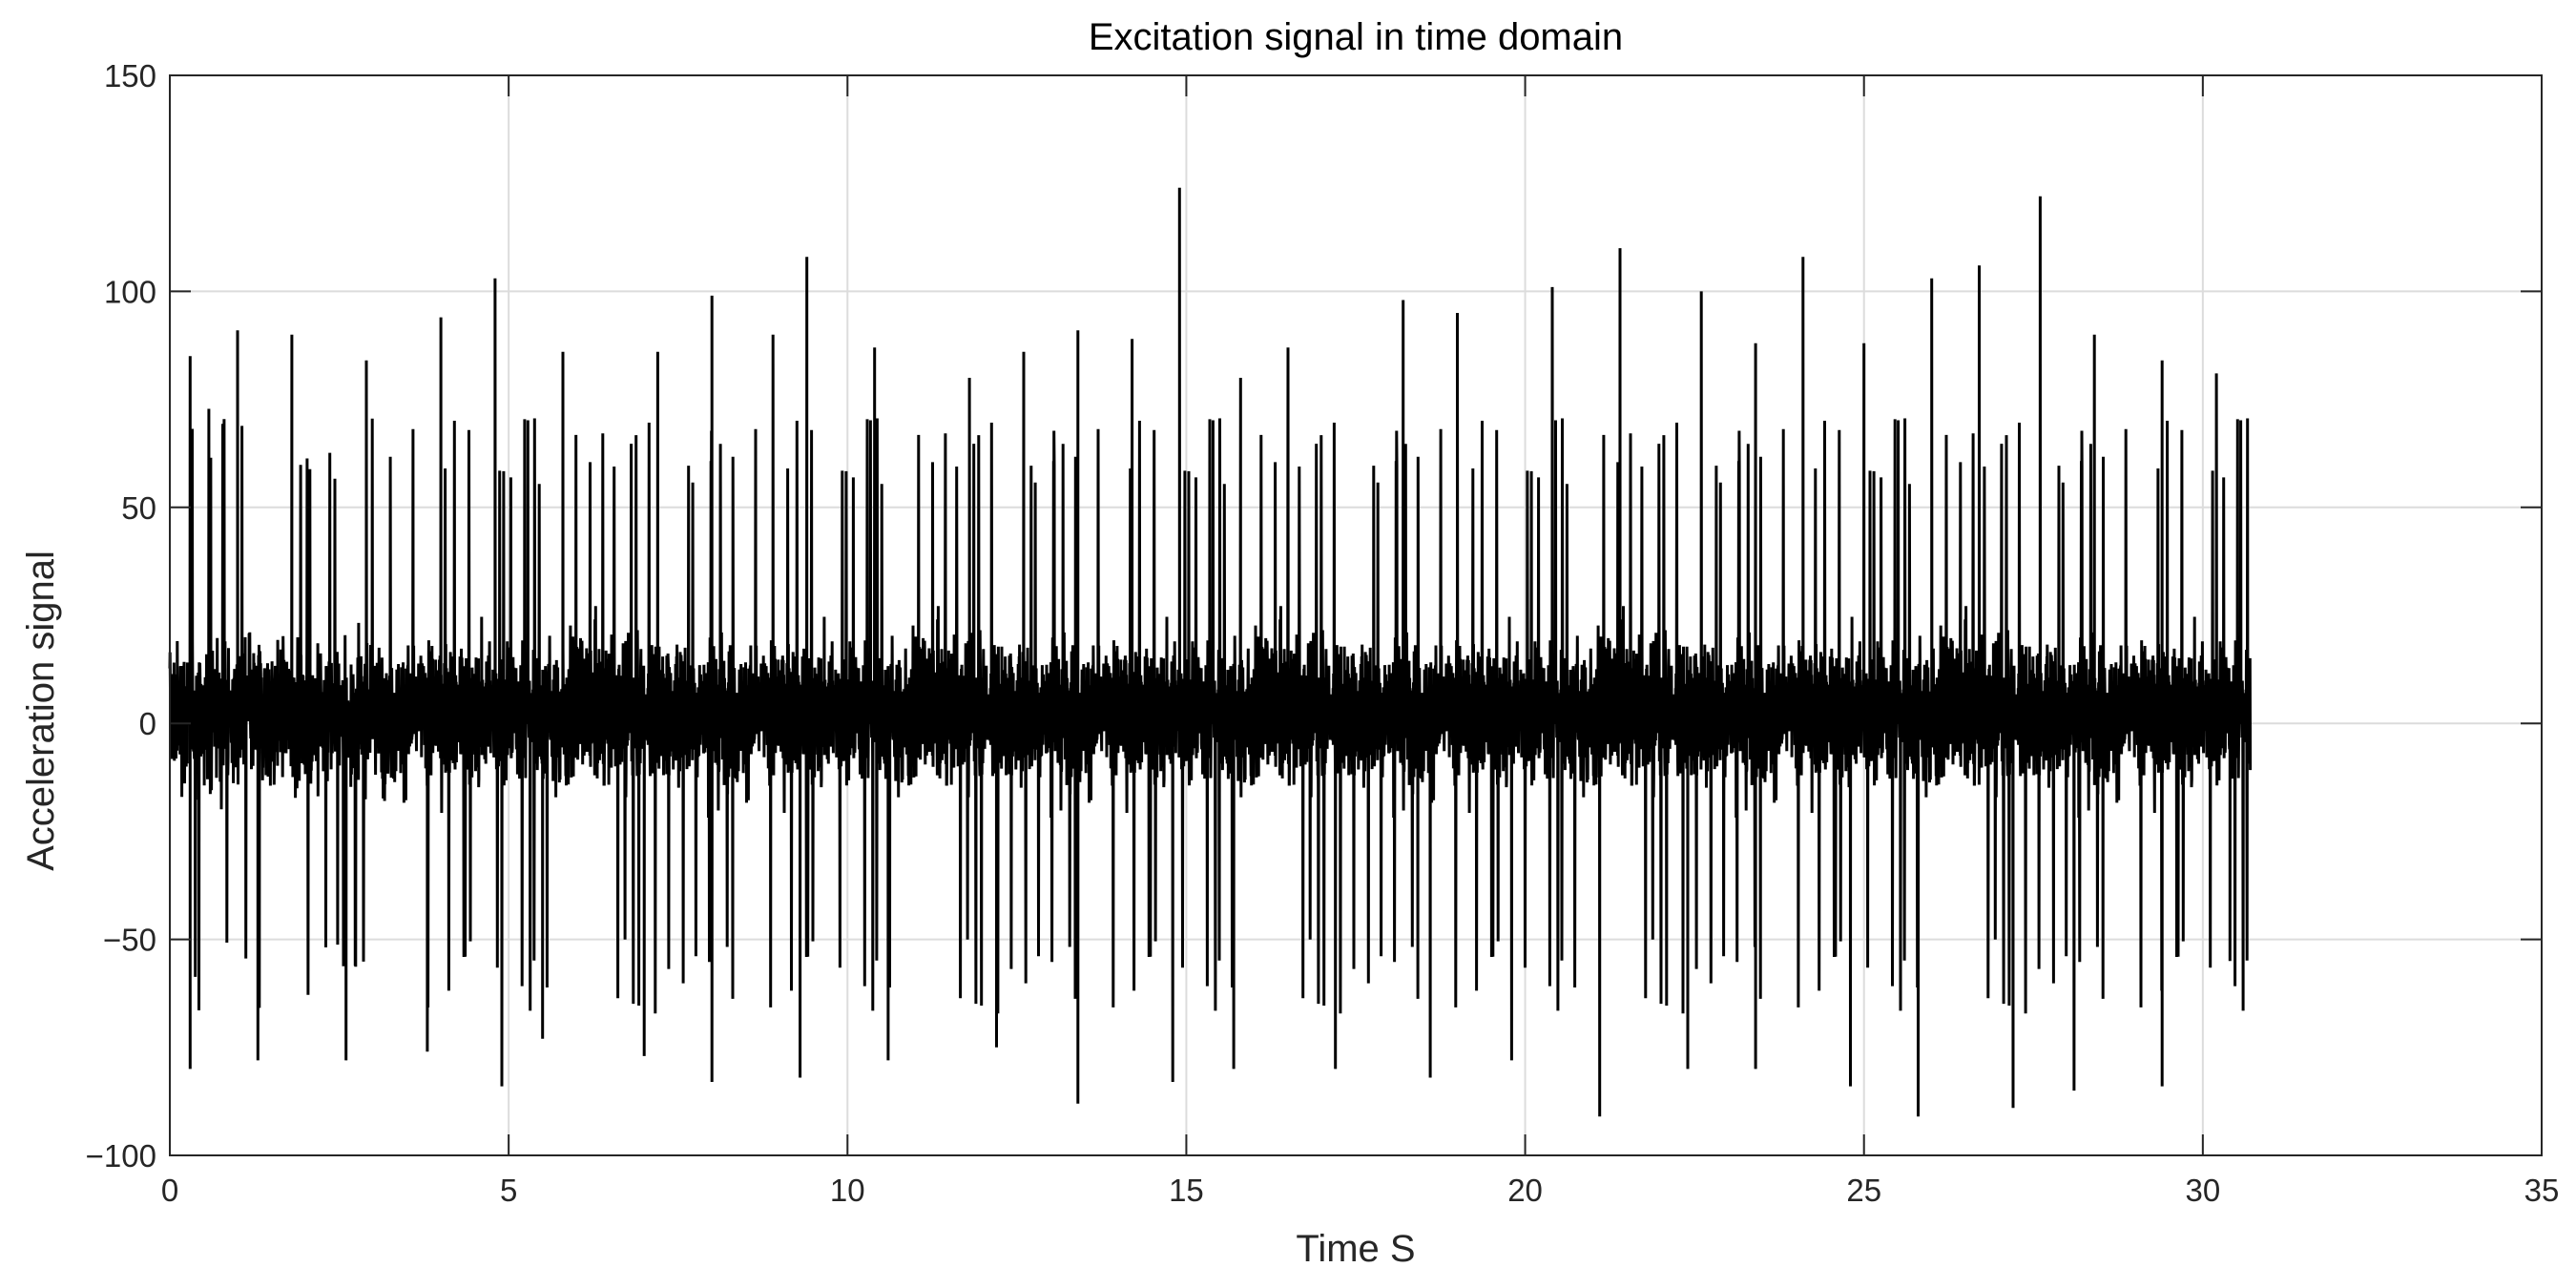  I want to click on x-tick-label: 0, so click(169, 1190).